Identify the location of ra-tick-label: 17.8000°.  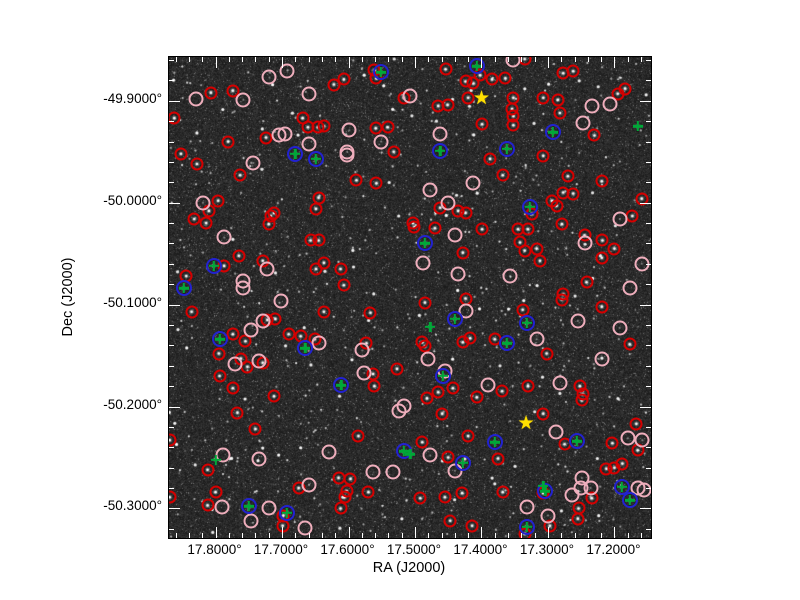
(214, 549).